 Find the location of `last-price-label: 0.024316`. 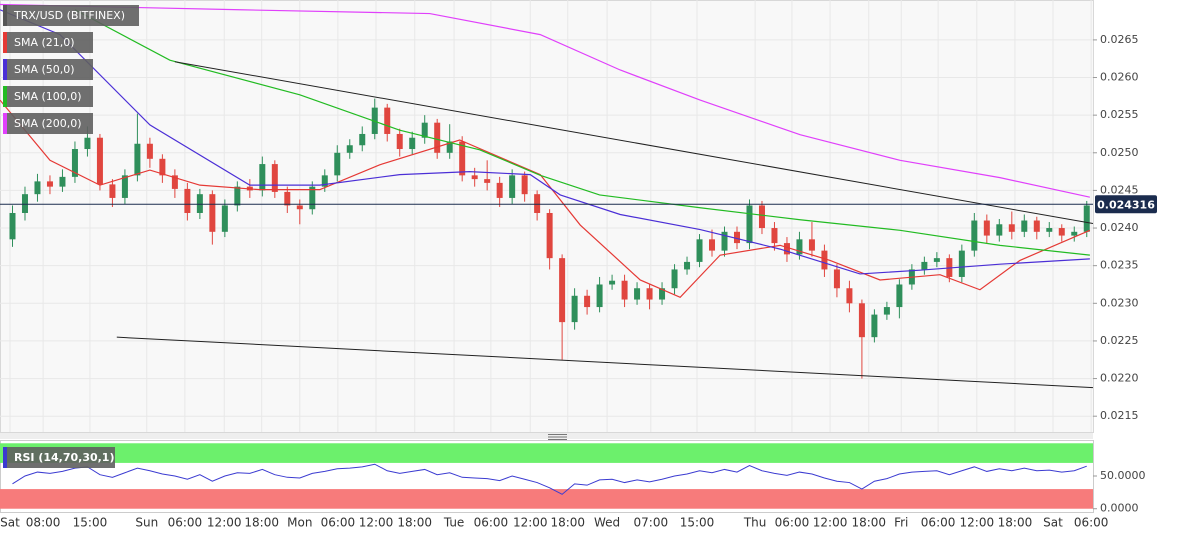

last-price-label: 0.024316 is located at coordinates (1126, 204).